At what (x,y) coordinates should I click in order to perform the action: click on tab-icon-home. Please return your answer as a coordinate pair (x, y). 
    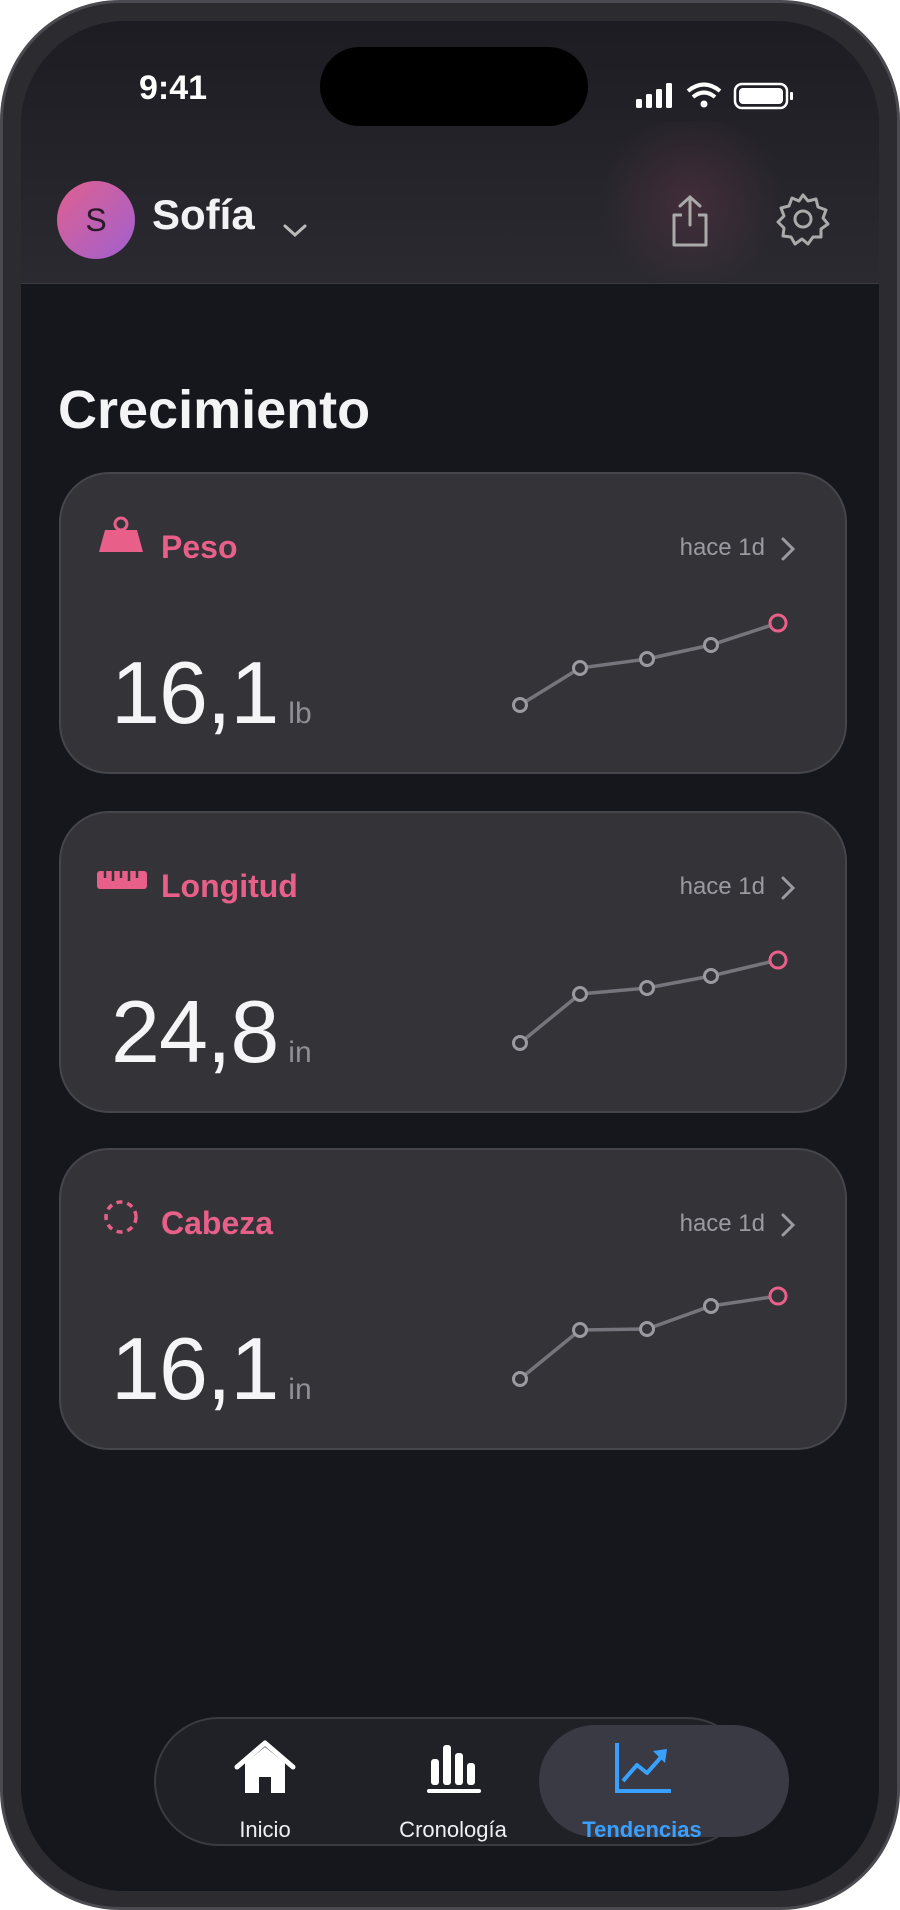
    Looking at the image, I should click on (265, 1767).